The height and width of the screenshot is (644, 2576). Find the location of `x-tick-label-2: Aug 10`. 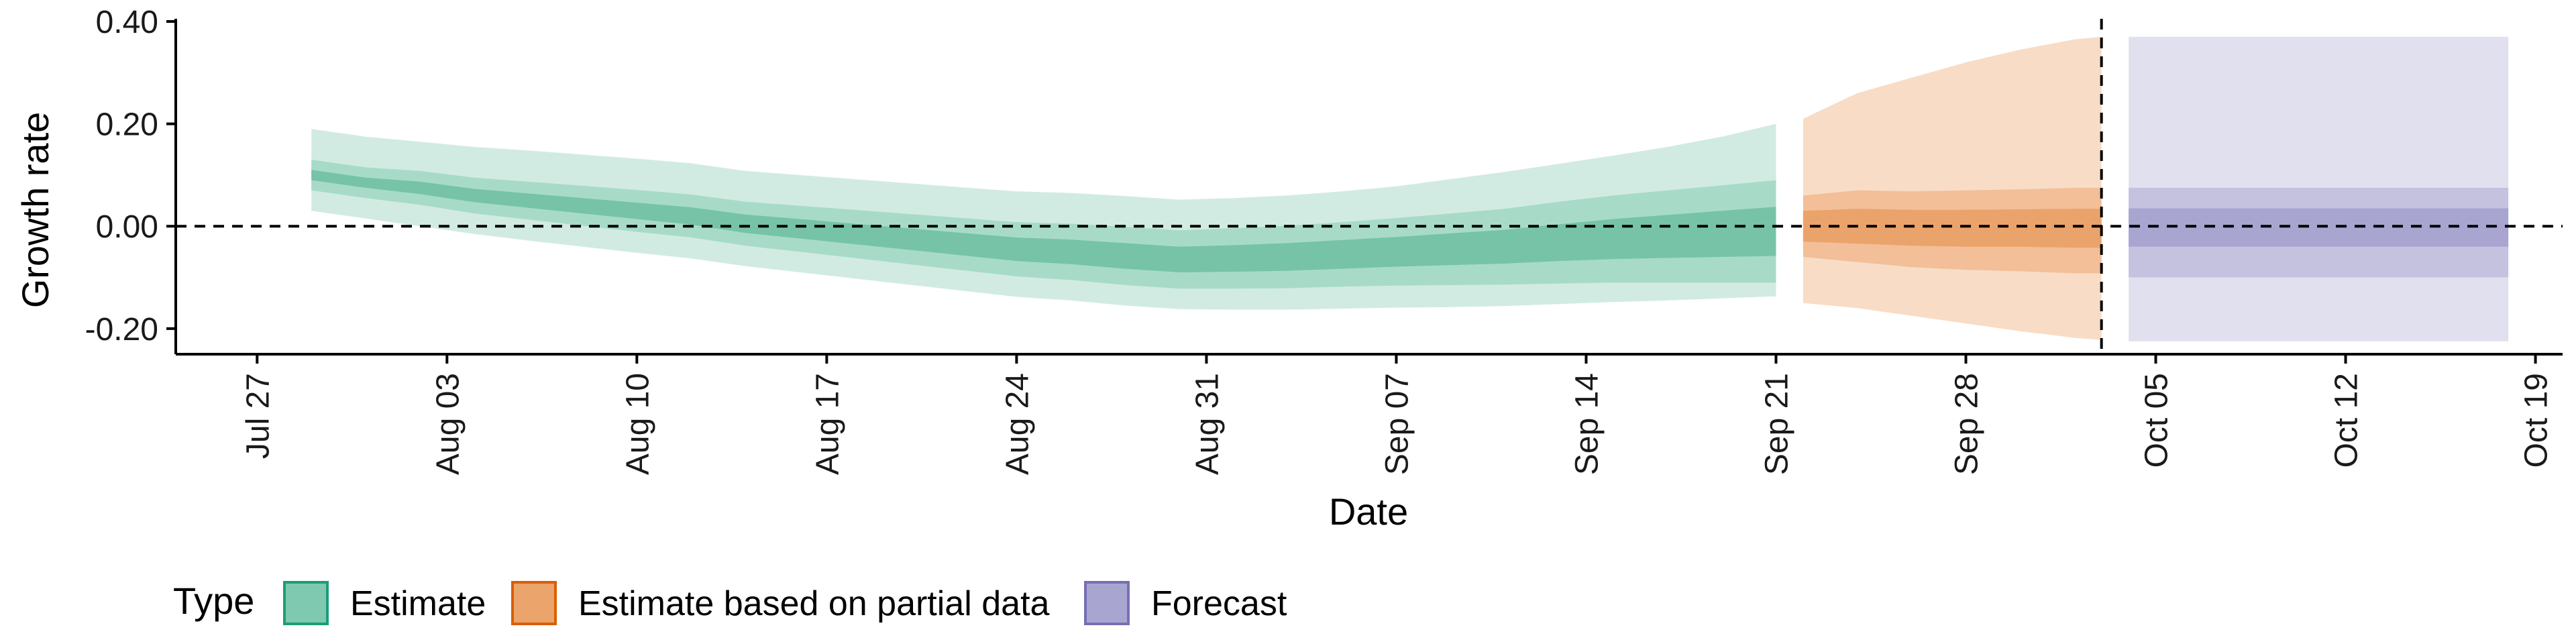

x-tick-label-2: Aug 10 is located at coordinates (637, 424).